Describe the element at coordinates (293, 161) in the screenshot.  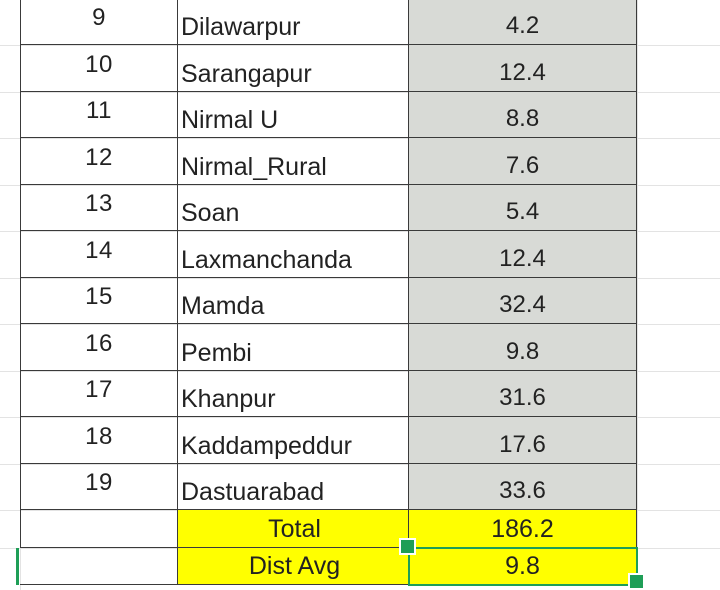
I see `mandal-name-cell: Nirmal_Rural` at that location.